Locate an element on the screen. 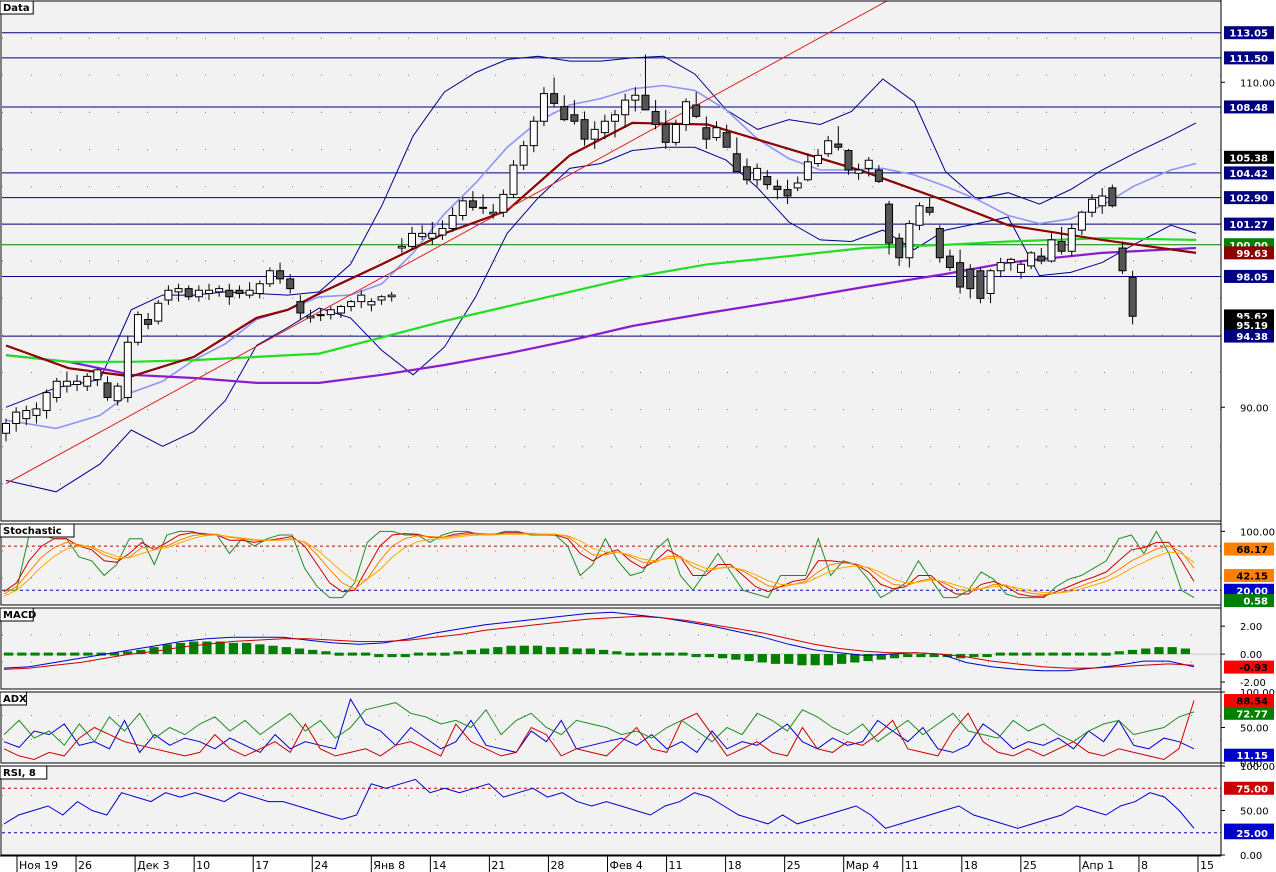 The image size is (1276, 872). price-tag: 11.15 is located at coordinates (1249, 755).